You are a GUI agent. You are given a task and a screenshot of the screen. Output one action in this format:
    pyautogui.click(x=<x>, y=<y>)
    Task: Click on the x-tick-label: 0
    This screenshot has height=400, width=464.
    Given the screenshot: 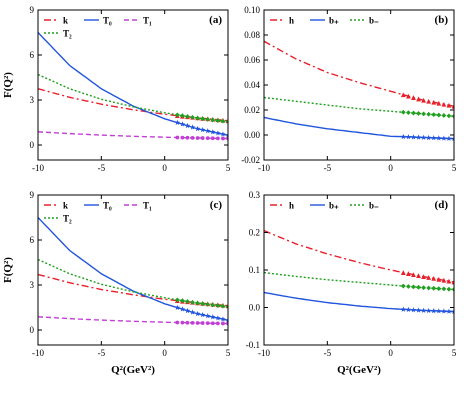 What is the action you would take?
    pyautogui.click(x=390, y=168)
    